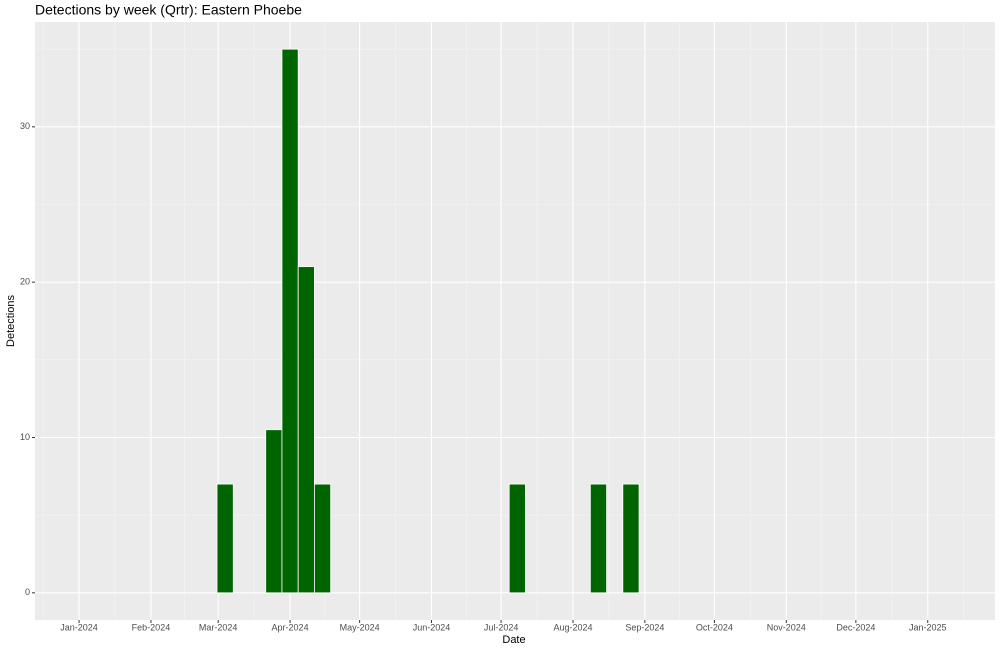  What do you see at coordinates (25, 126) in the screenshot?
I see `y-tick-label: 30` at bounding box center [25, 126].